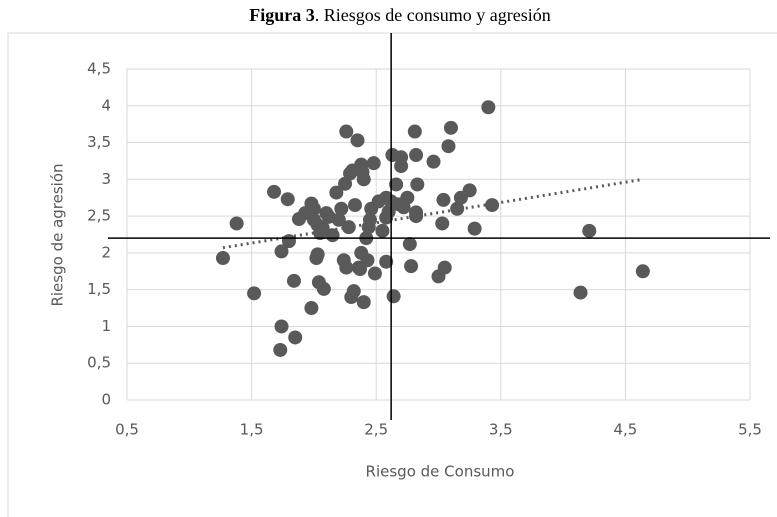 The height and width of the screenshot is (517, 777). What do you see at coordinates (376, 430) in the screenshot?
I see `x-tick-label: 2,5` at bounding box center [376, 430].